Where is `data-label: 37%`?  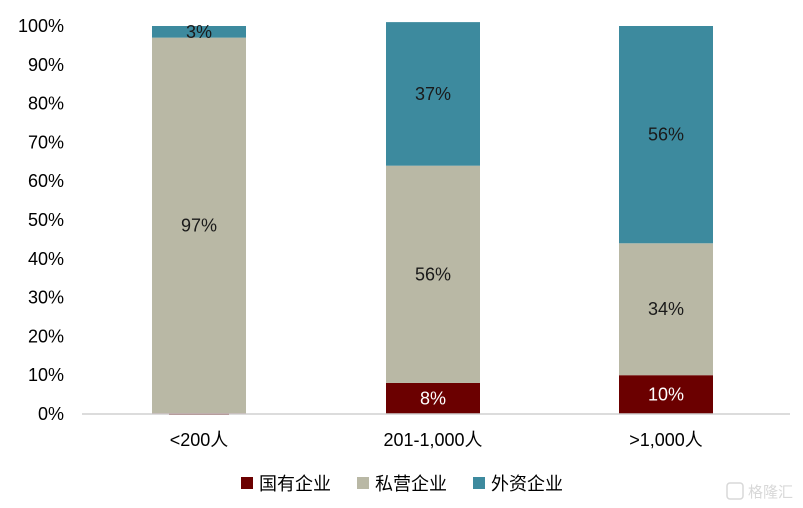 data-label: 37% is located at coordinates (433, 94).